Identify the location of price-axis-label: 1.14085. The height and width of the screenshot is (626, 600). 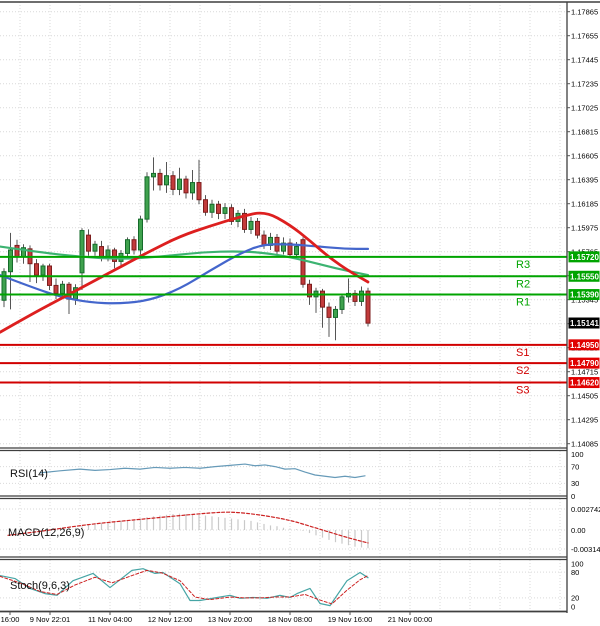
(584, 444).